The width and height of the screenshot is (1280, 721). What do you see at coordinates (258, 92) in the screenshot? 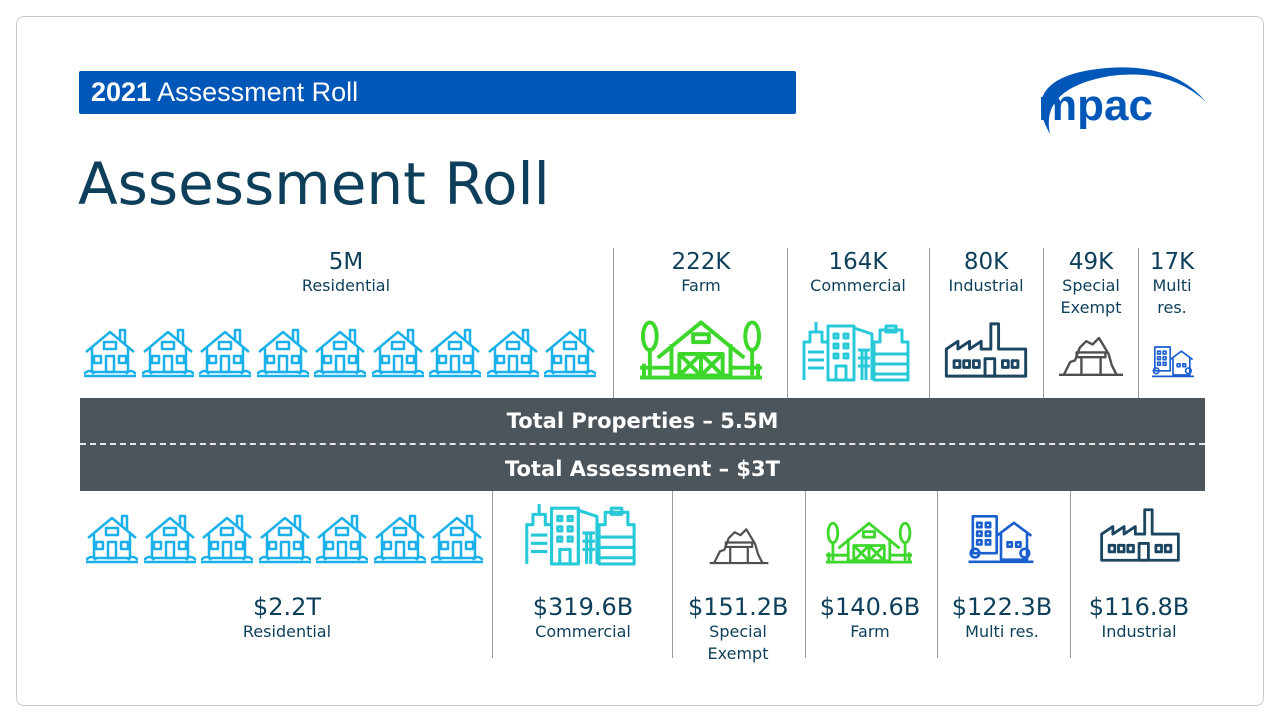
I see `banner-text: Assessment Roll` at bounding box center [258, 92].